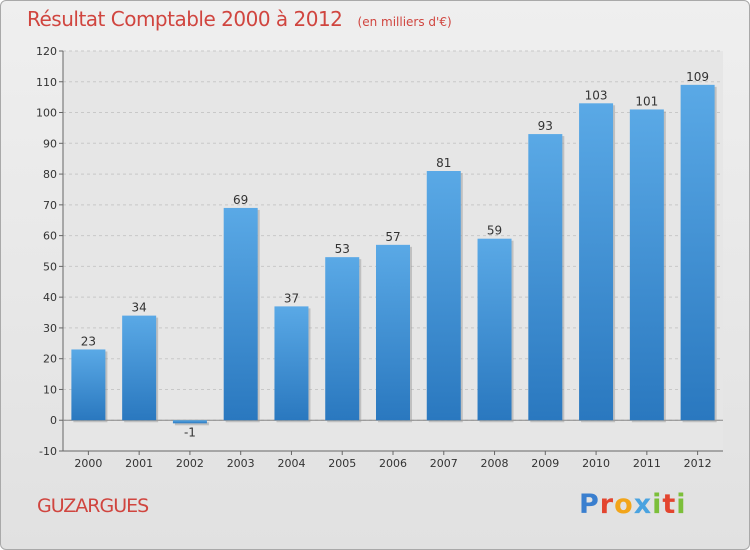 This screenshot has height=550, width=750. What do you see at coordinates (50, 174) in the screenshot?
I see `y-tick-label: 80` at bounding box center [50, 174].